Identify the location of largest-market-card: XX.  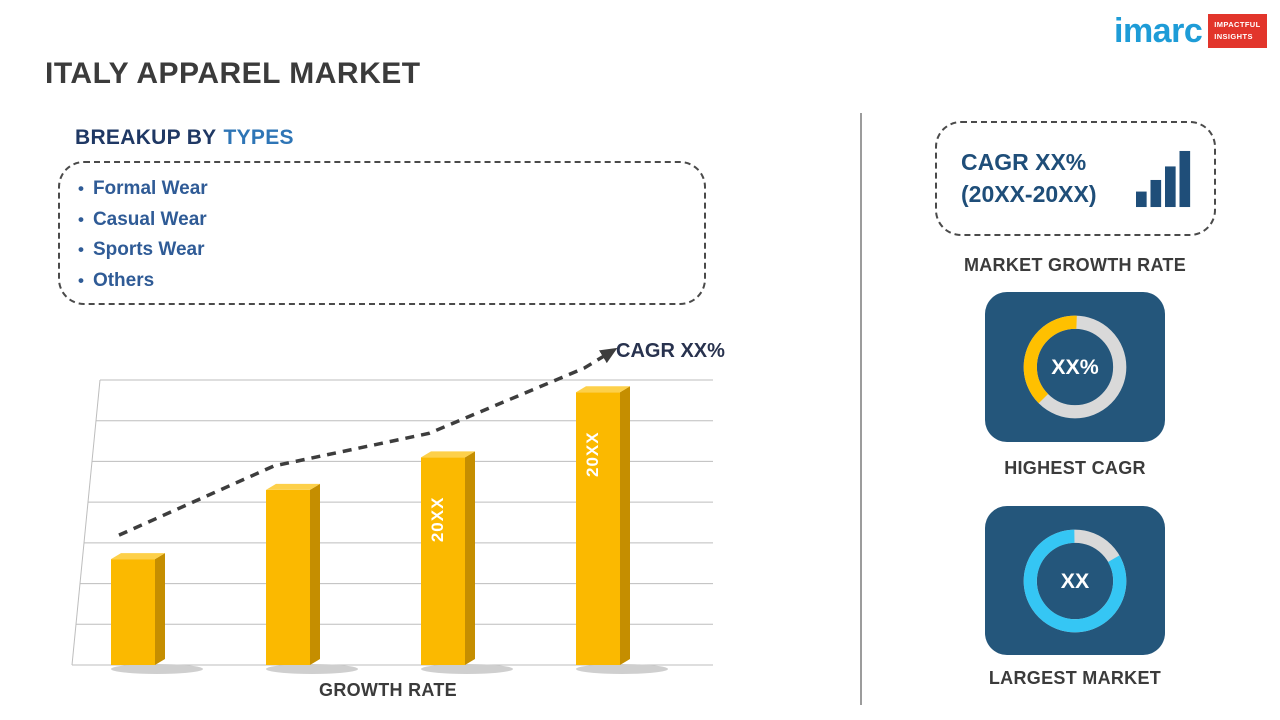
(1075, 580).